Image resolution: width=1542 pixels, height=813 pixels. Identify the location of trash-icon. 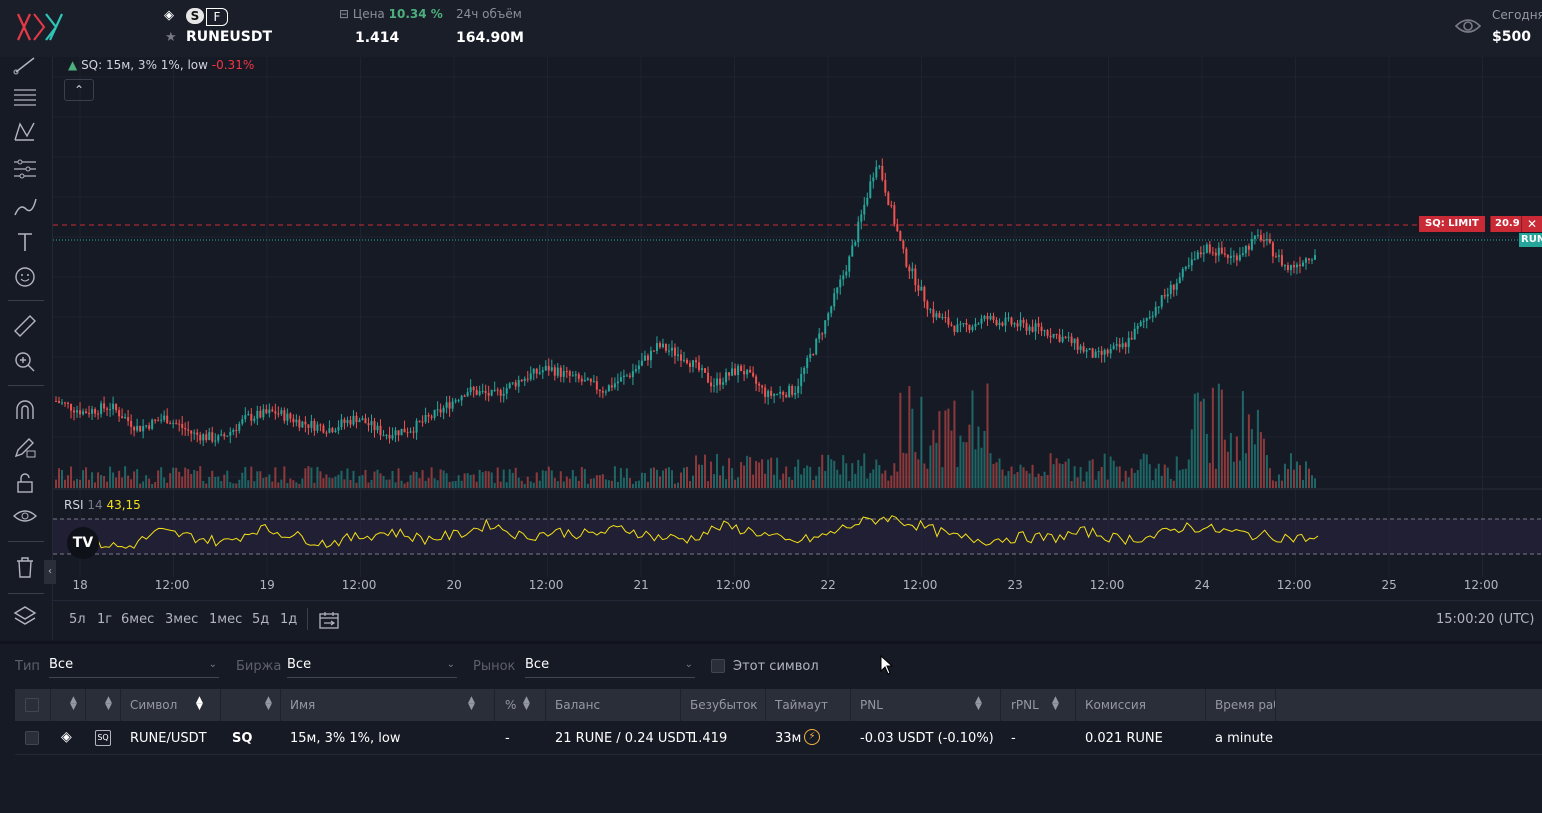
(25, 567).